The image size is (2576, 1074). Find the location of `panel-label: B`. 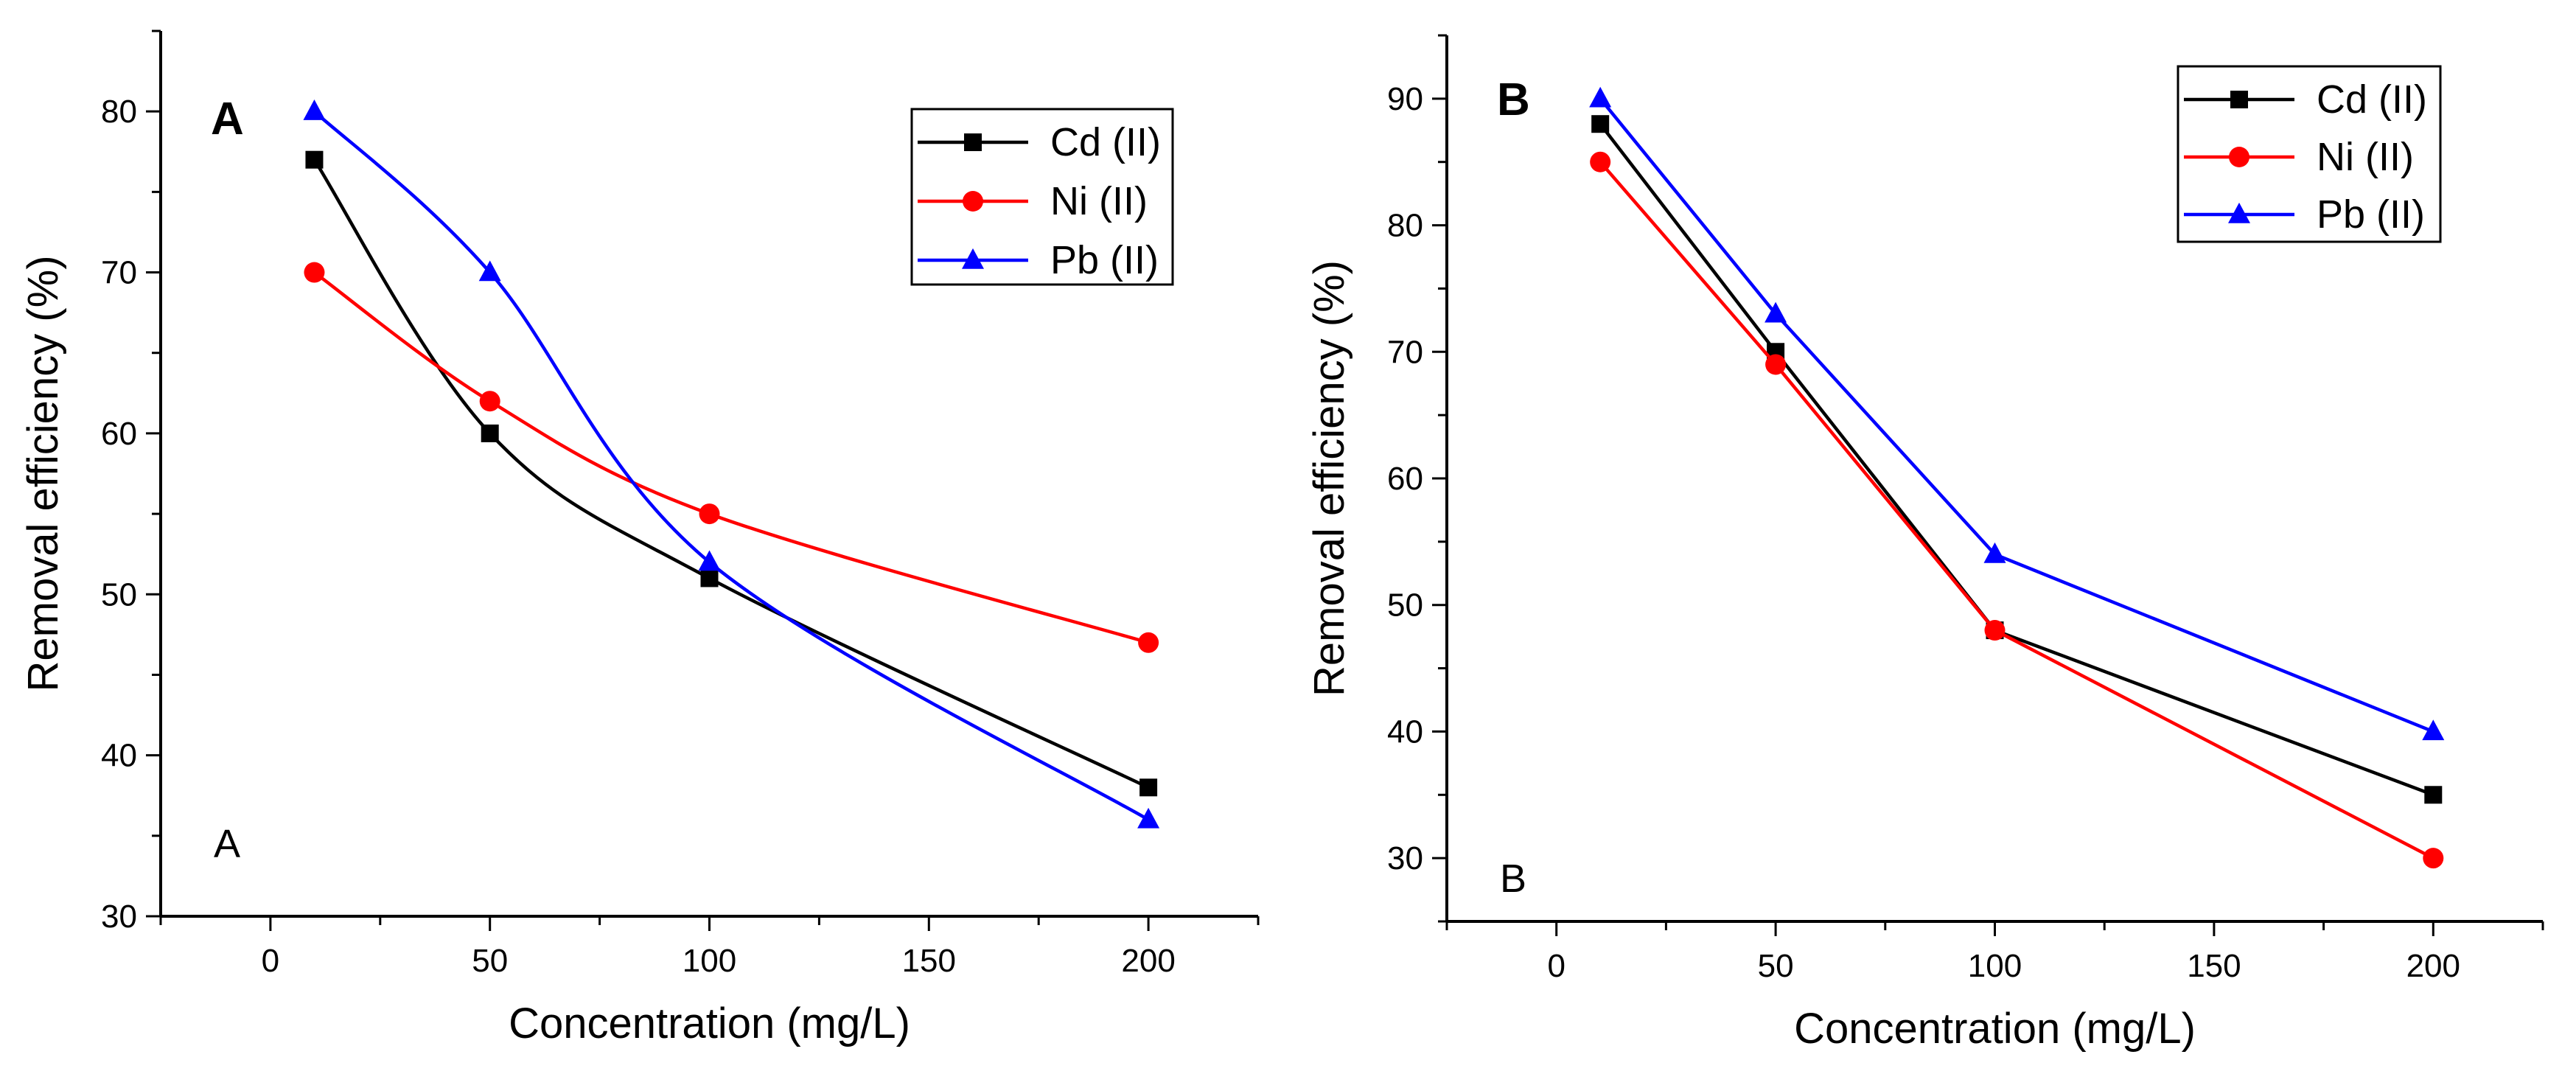

panel-label: B is located at coordinates (1514, 100).